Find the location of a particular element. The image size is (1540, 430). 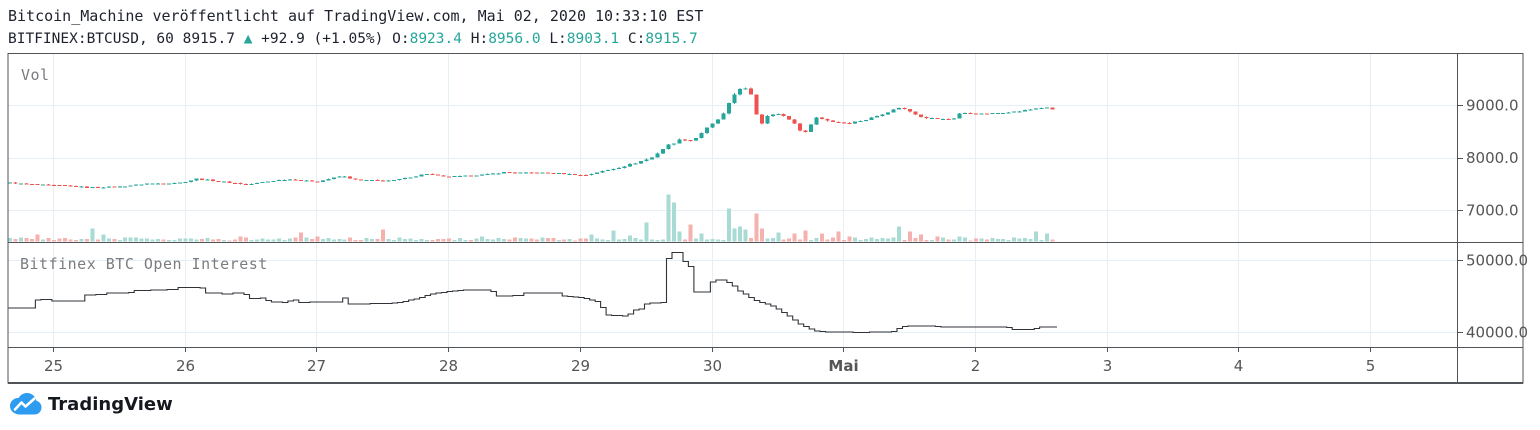

price-axis-label: 7000.0 is located at coordinates (1492, 211).